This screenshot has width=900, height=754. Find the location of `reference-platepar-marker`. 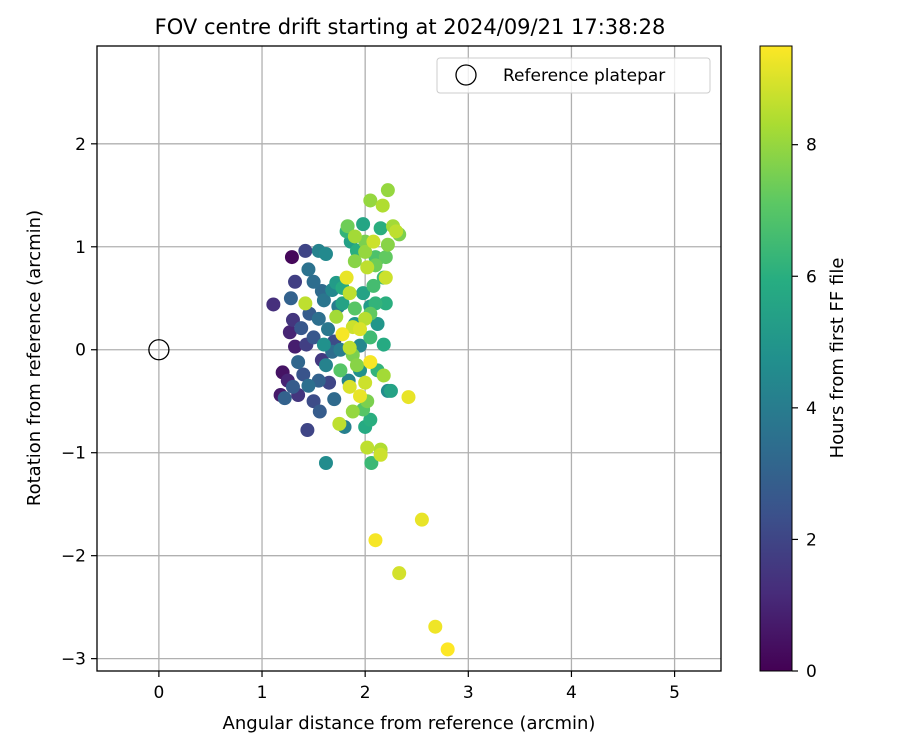

reference-platepar-marker is located at coordinates (159, 350).